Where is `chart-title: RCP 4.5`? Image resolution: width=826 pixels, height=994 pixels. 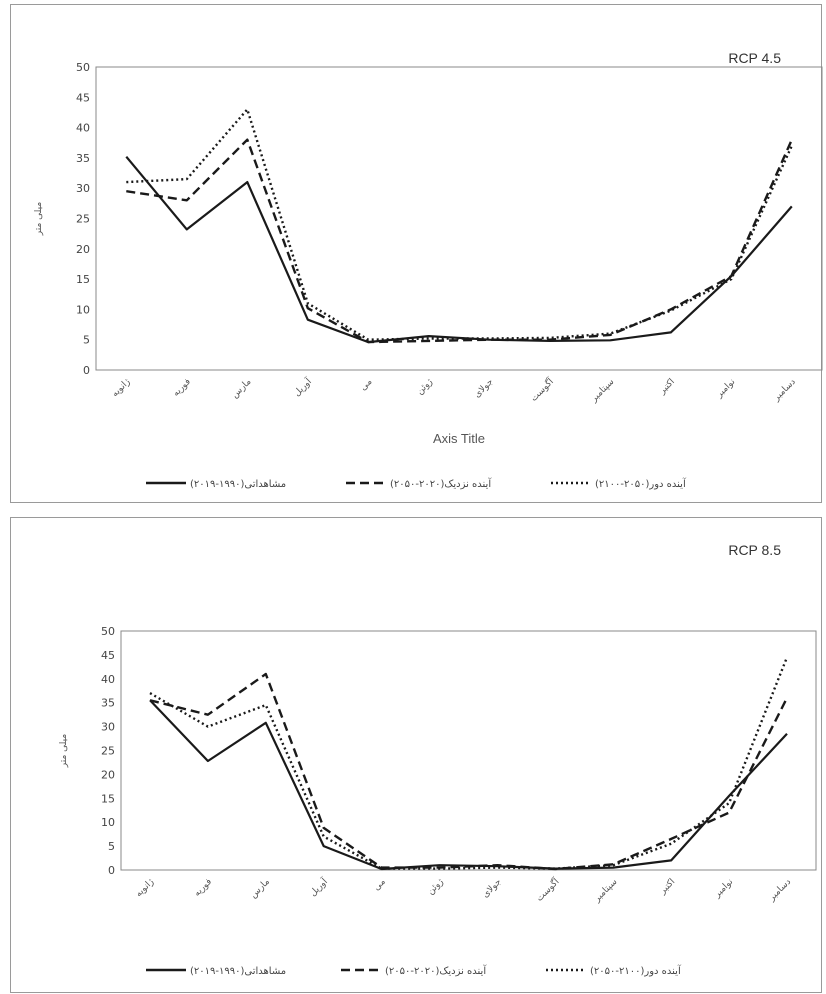
chart-title: RCP 4.5 is located at coordinates (754, 58).